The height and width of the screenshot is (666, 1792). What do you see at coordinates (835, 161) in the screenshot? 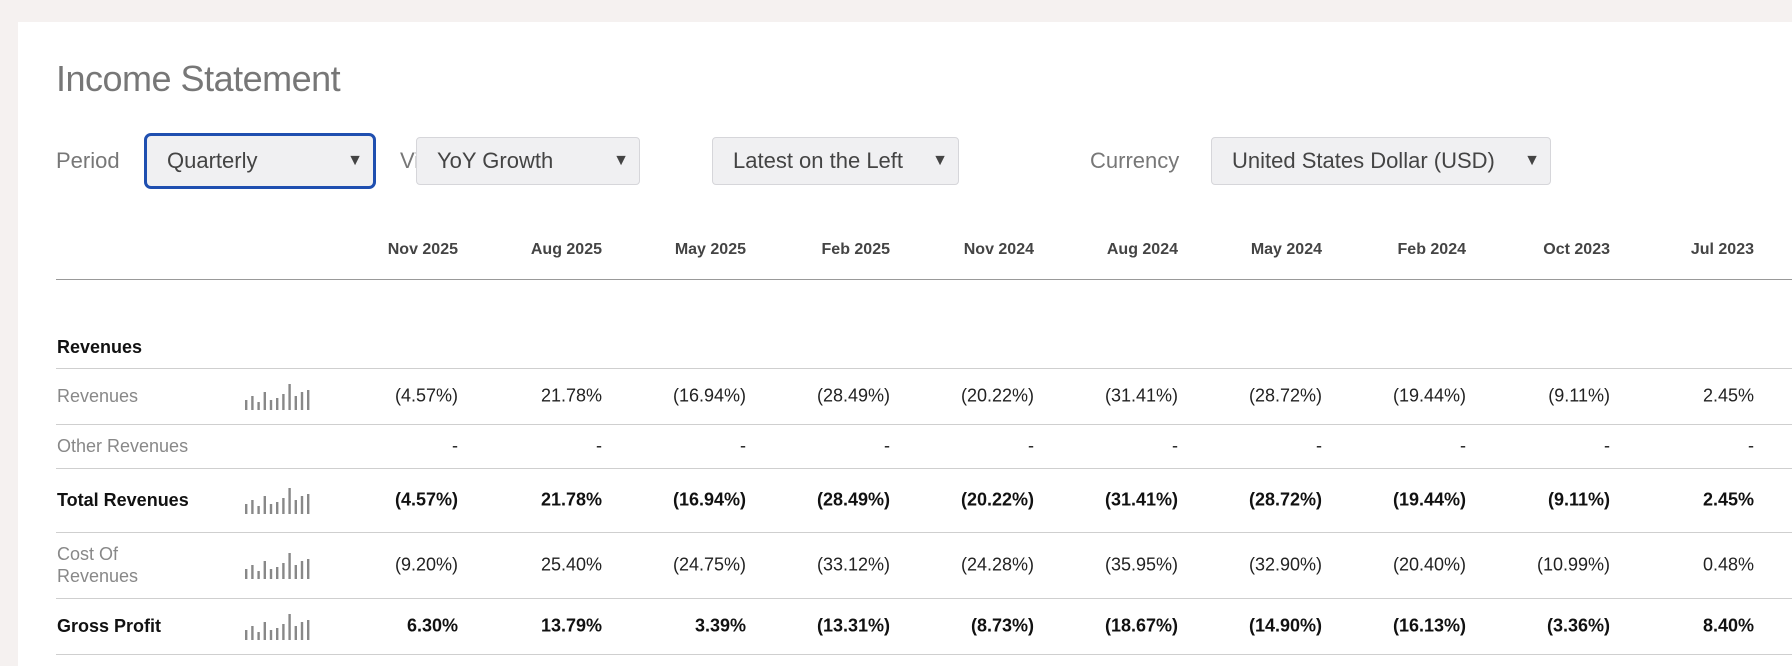
I see `dropdown: Latest on the Left ▼` at bounding box center [835, 161].